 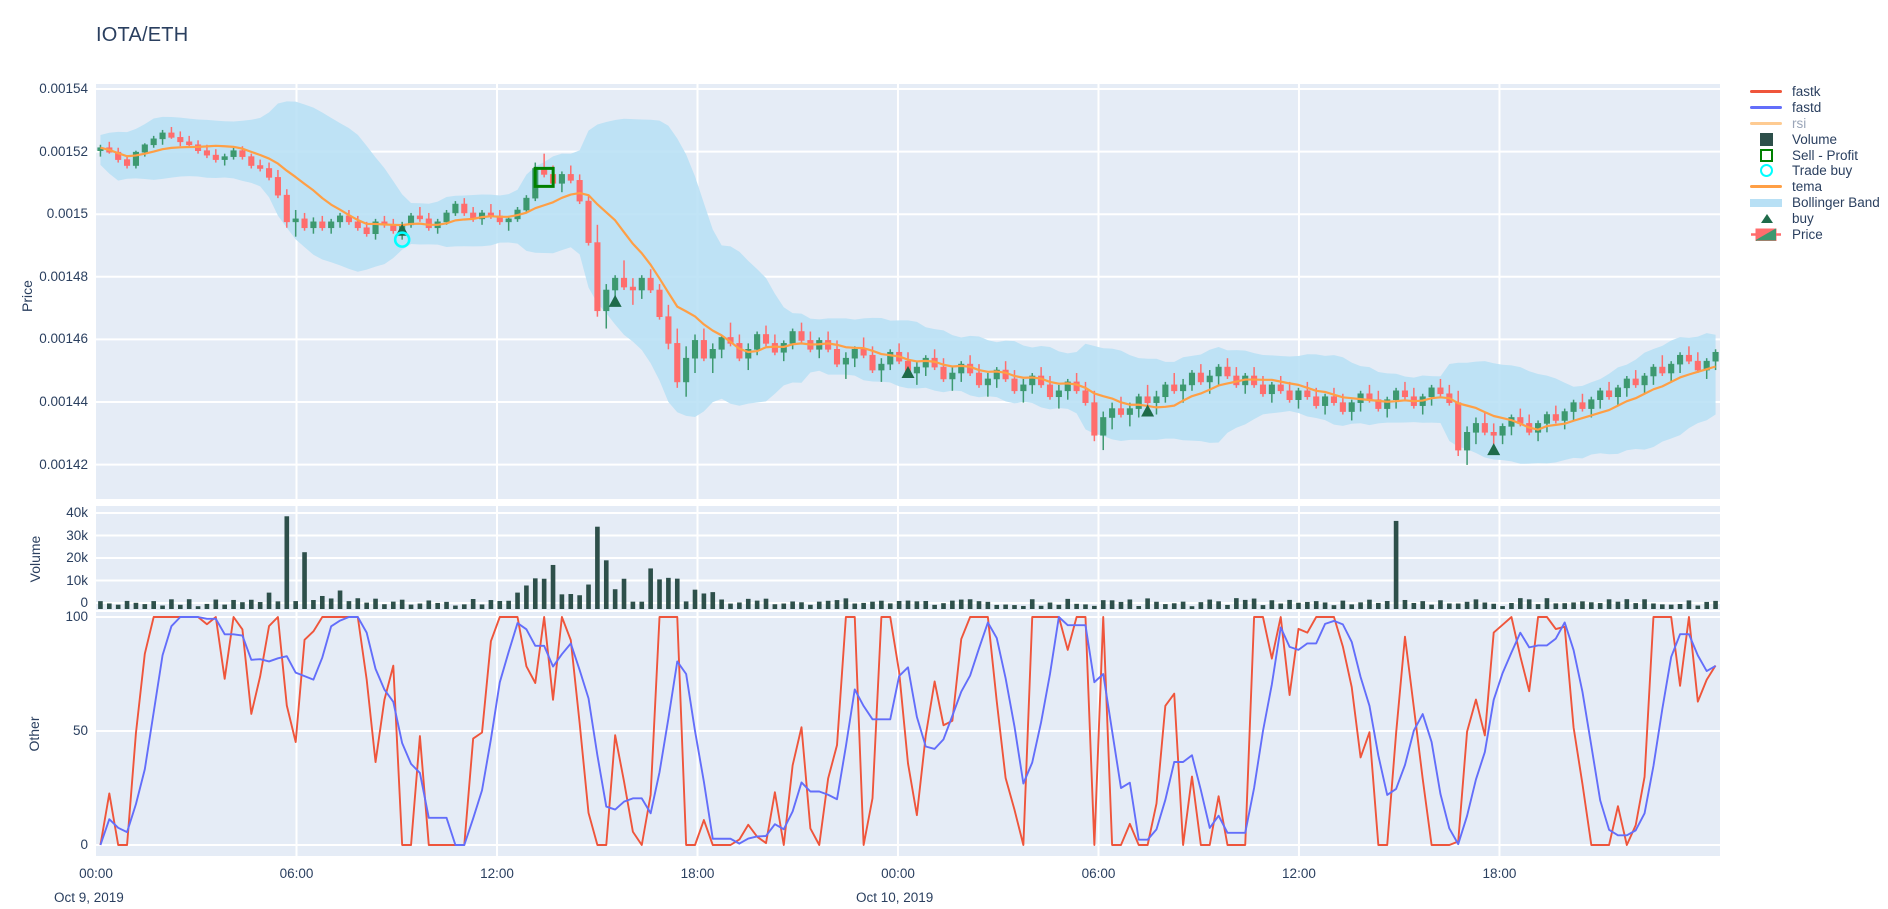 What do you see at coordinates (1766, 234) in the screenshot?
I see `legend-candlestick-icon` at bounding box center [1766, 234].